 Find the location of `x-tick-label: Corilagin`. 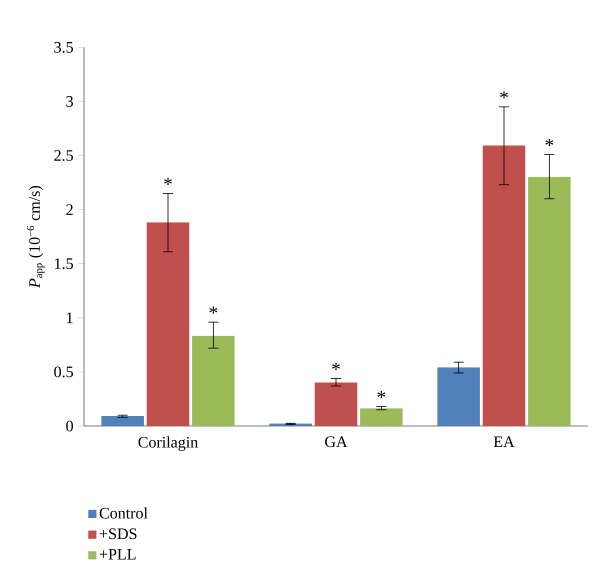

x-tick-label: Corilagin is located at coordinates (168, 443).